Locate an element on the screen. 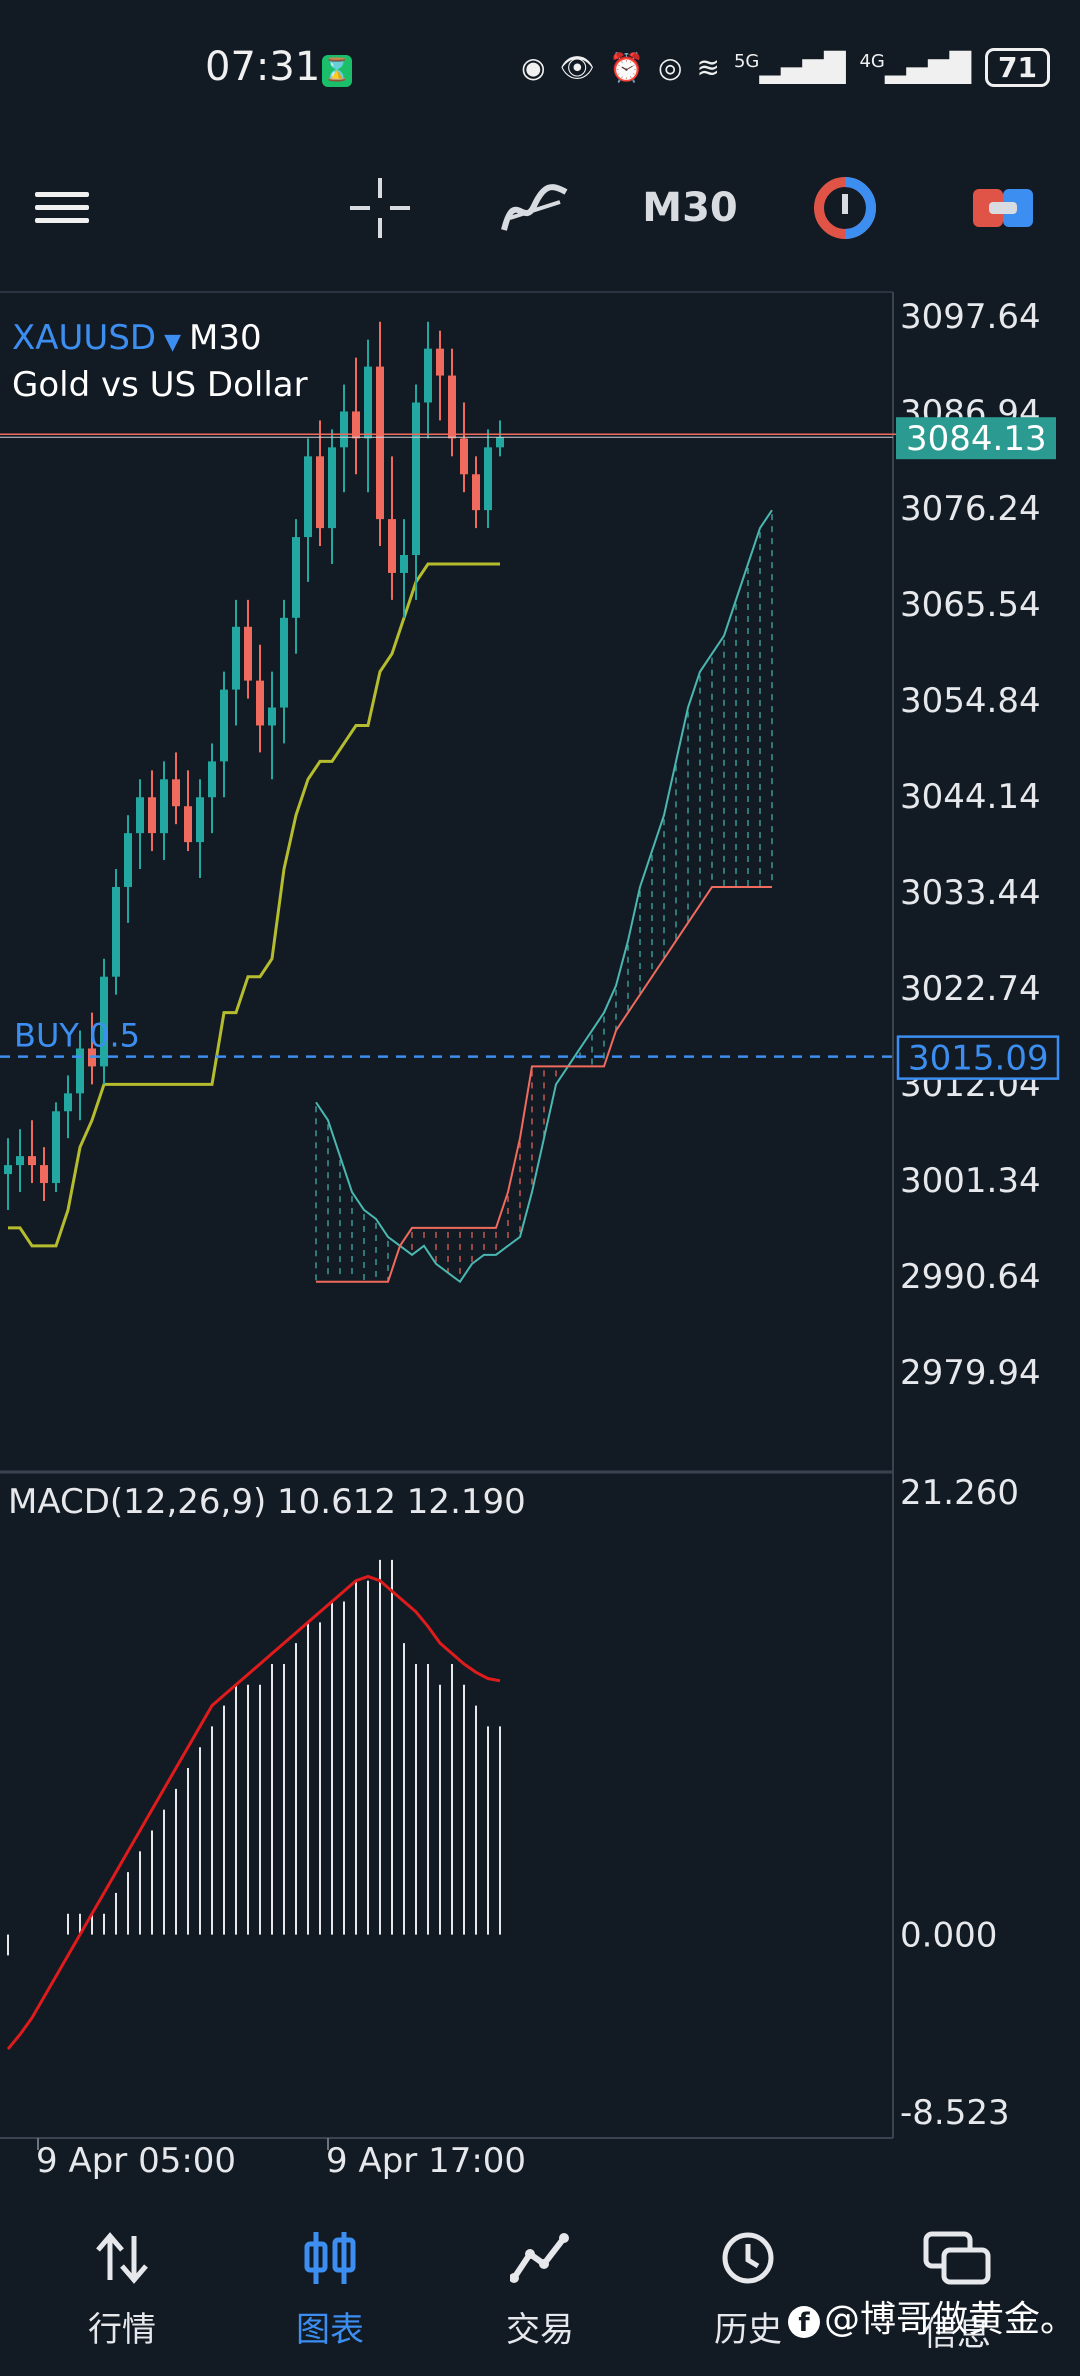 This screenshot has width=1080, height=2376. kijun-line is located at coordinates (254, 905).